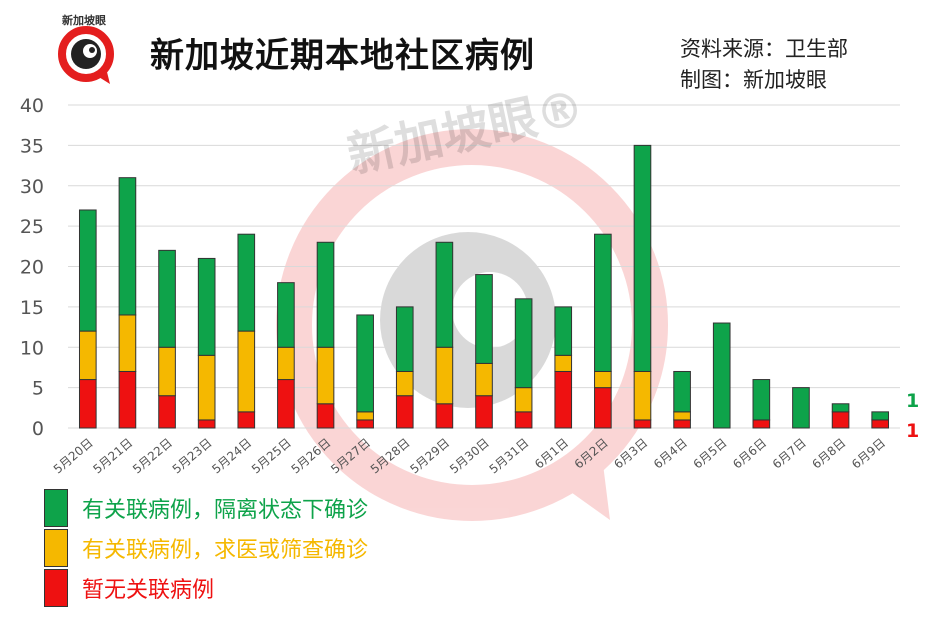  I want to click on x-tick-label: 6月4日, so click(670, 454).